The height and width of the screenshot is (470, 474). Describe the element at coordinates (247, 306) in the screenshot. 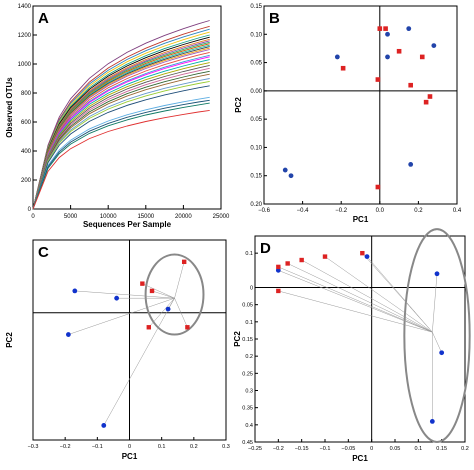

I see `y-tick-label: 0.05` at that location.